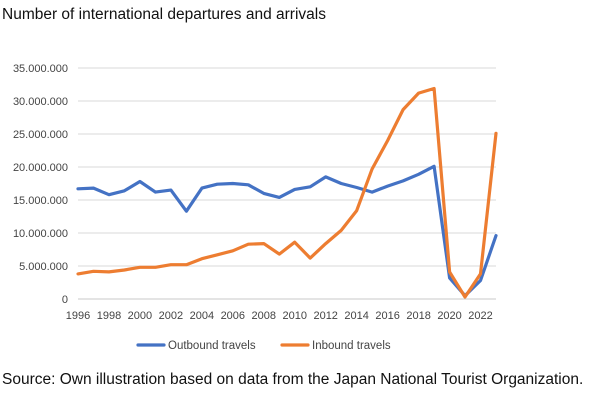 This screenshot has width=600, height=400. Describe the element at coordinates (356, 316) in the screenshot. I see `x-tick-label: 2014` at that location.